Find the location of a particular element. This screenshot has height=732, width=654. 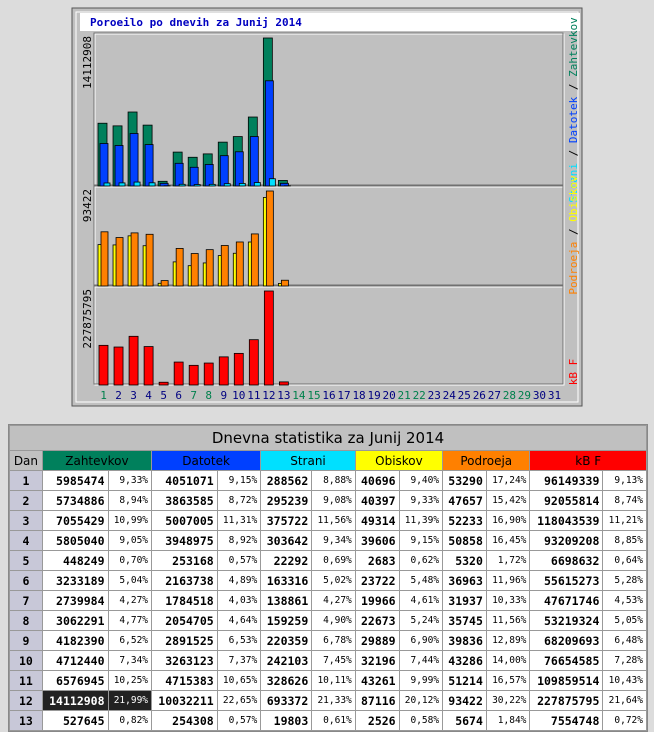

percent-cell: 6,78% is located at coordinates (334, 641).